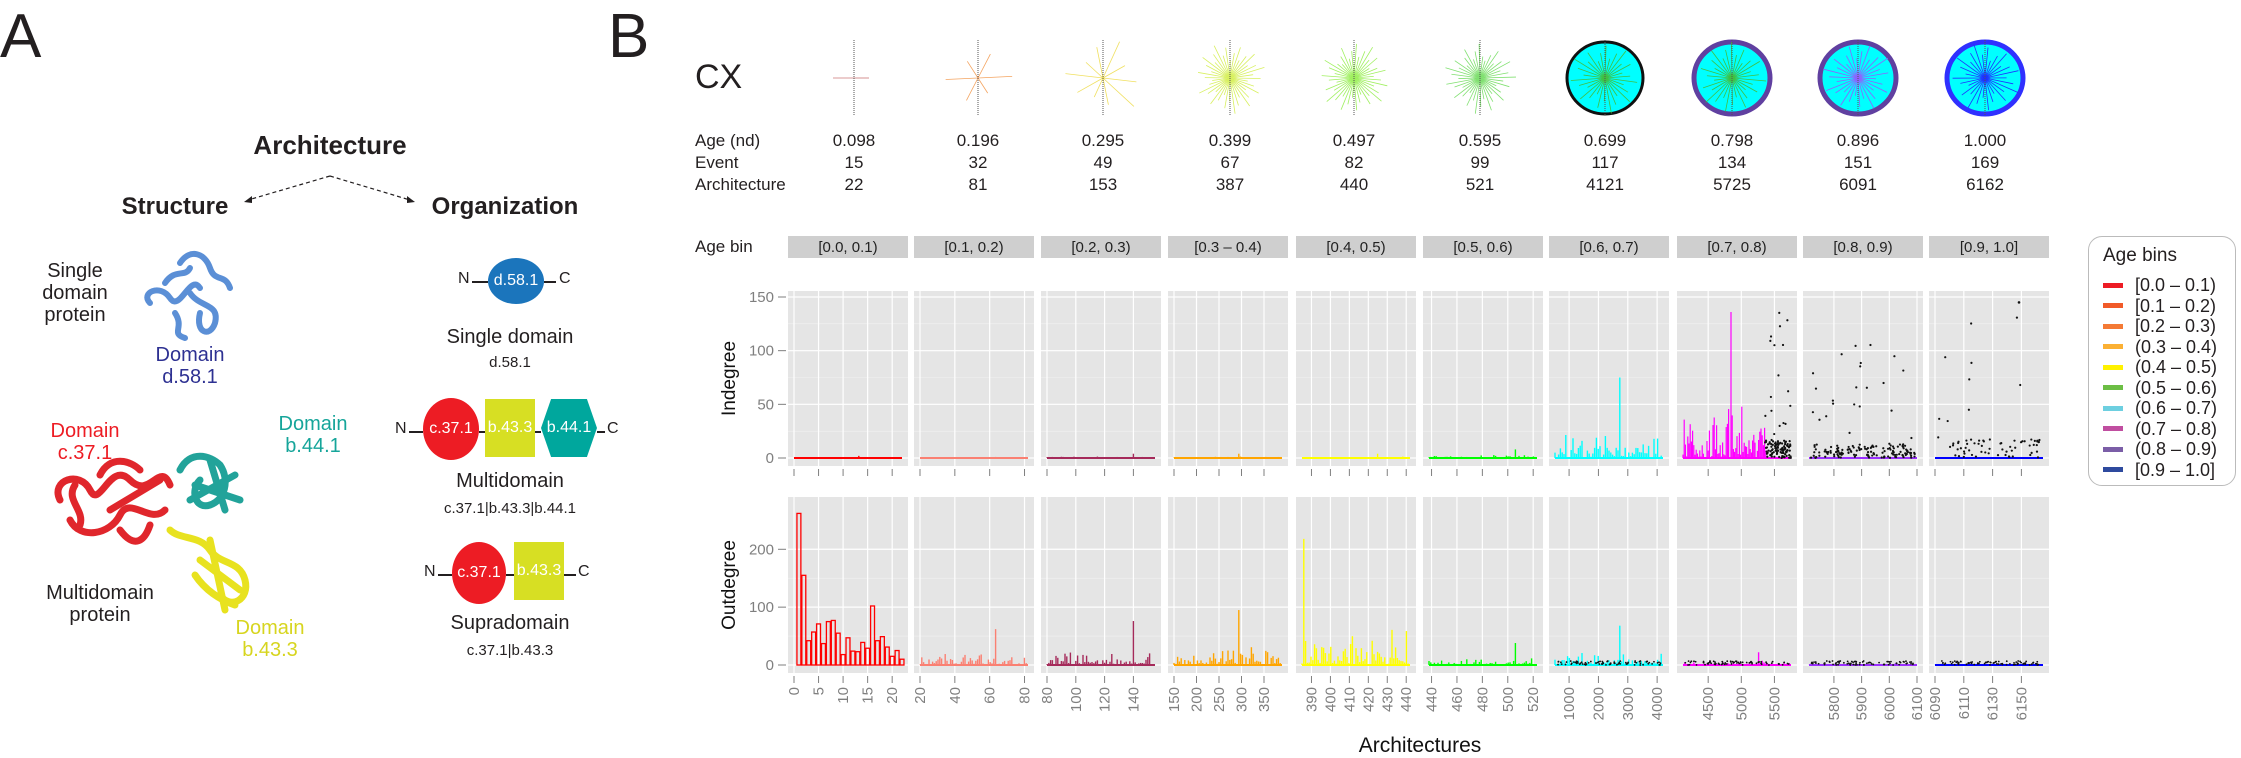  I want to click on legend-swatch, so click(2113, 367).